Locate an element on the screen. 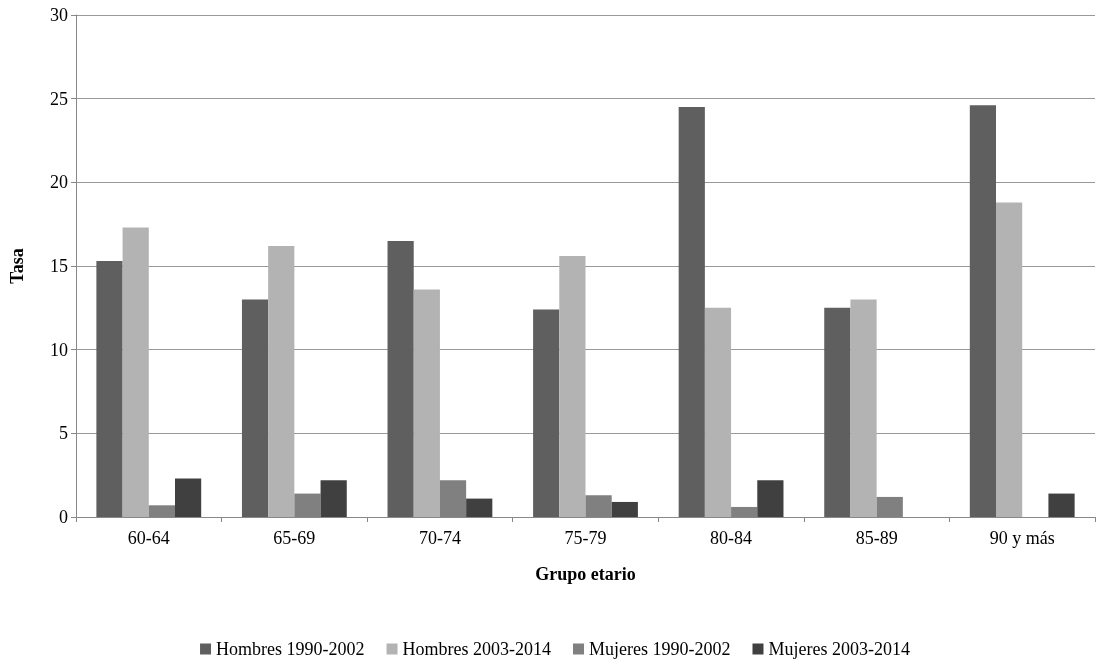 The width and height of the screenshot is (1110, 671). x-tick-label: 70-74 is located at coordinates (439, 538).